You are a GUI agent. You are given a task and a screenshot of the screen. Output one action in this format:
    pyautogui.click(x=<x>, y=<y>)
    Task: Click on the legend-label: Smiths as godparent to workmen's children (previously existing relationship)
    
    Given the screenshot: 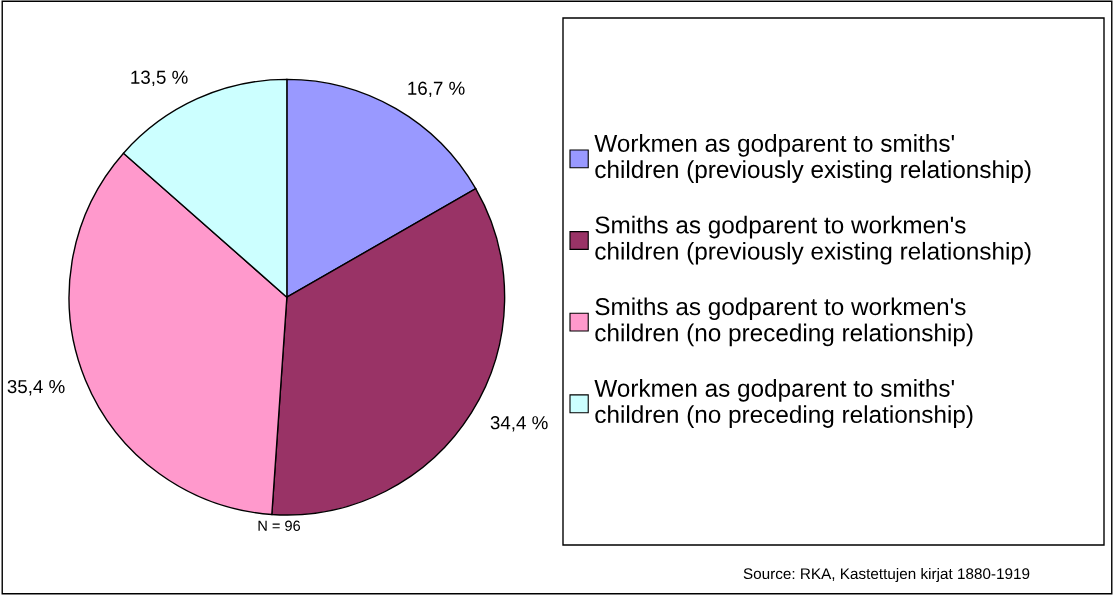 What is the action you would take?
    pyautogui.click(x=813, y=240)
    